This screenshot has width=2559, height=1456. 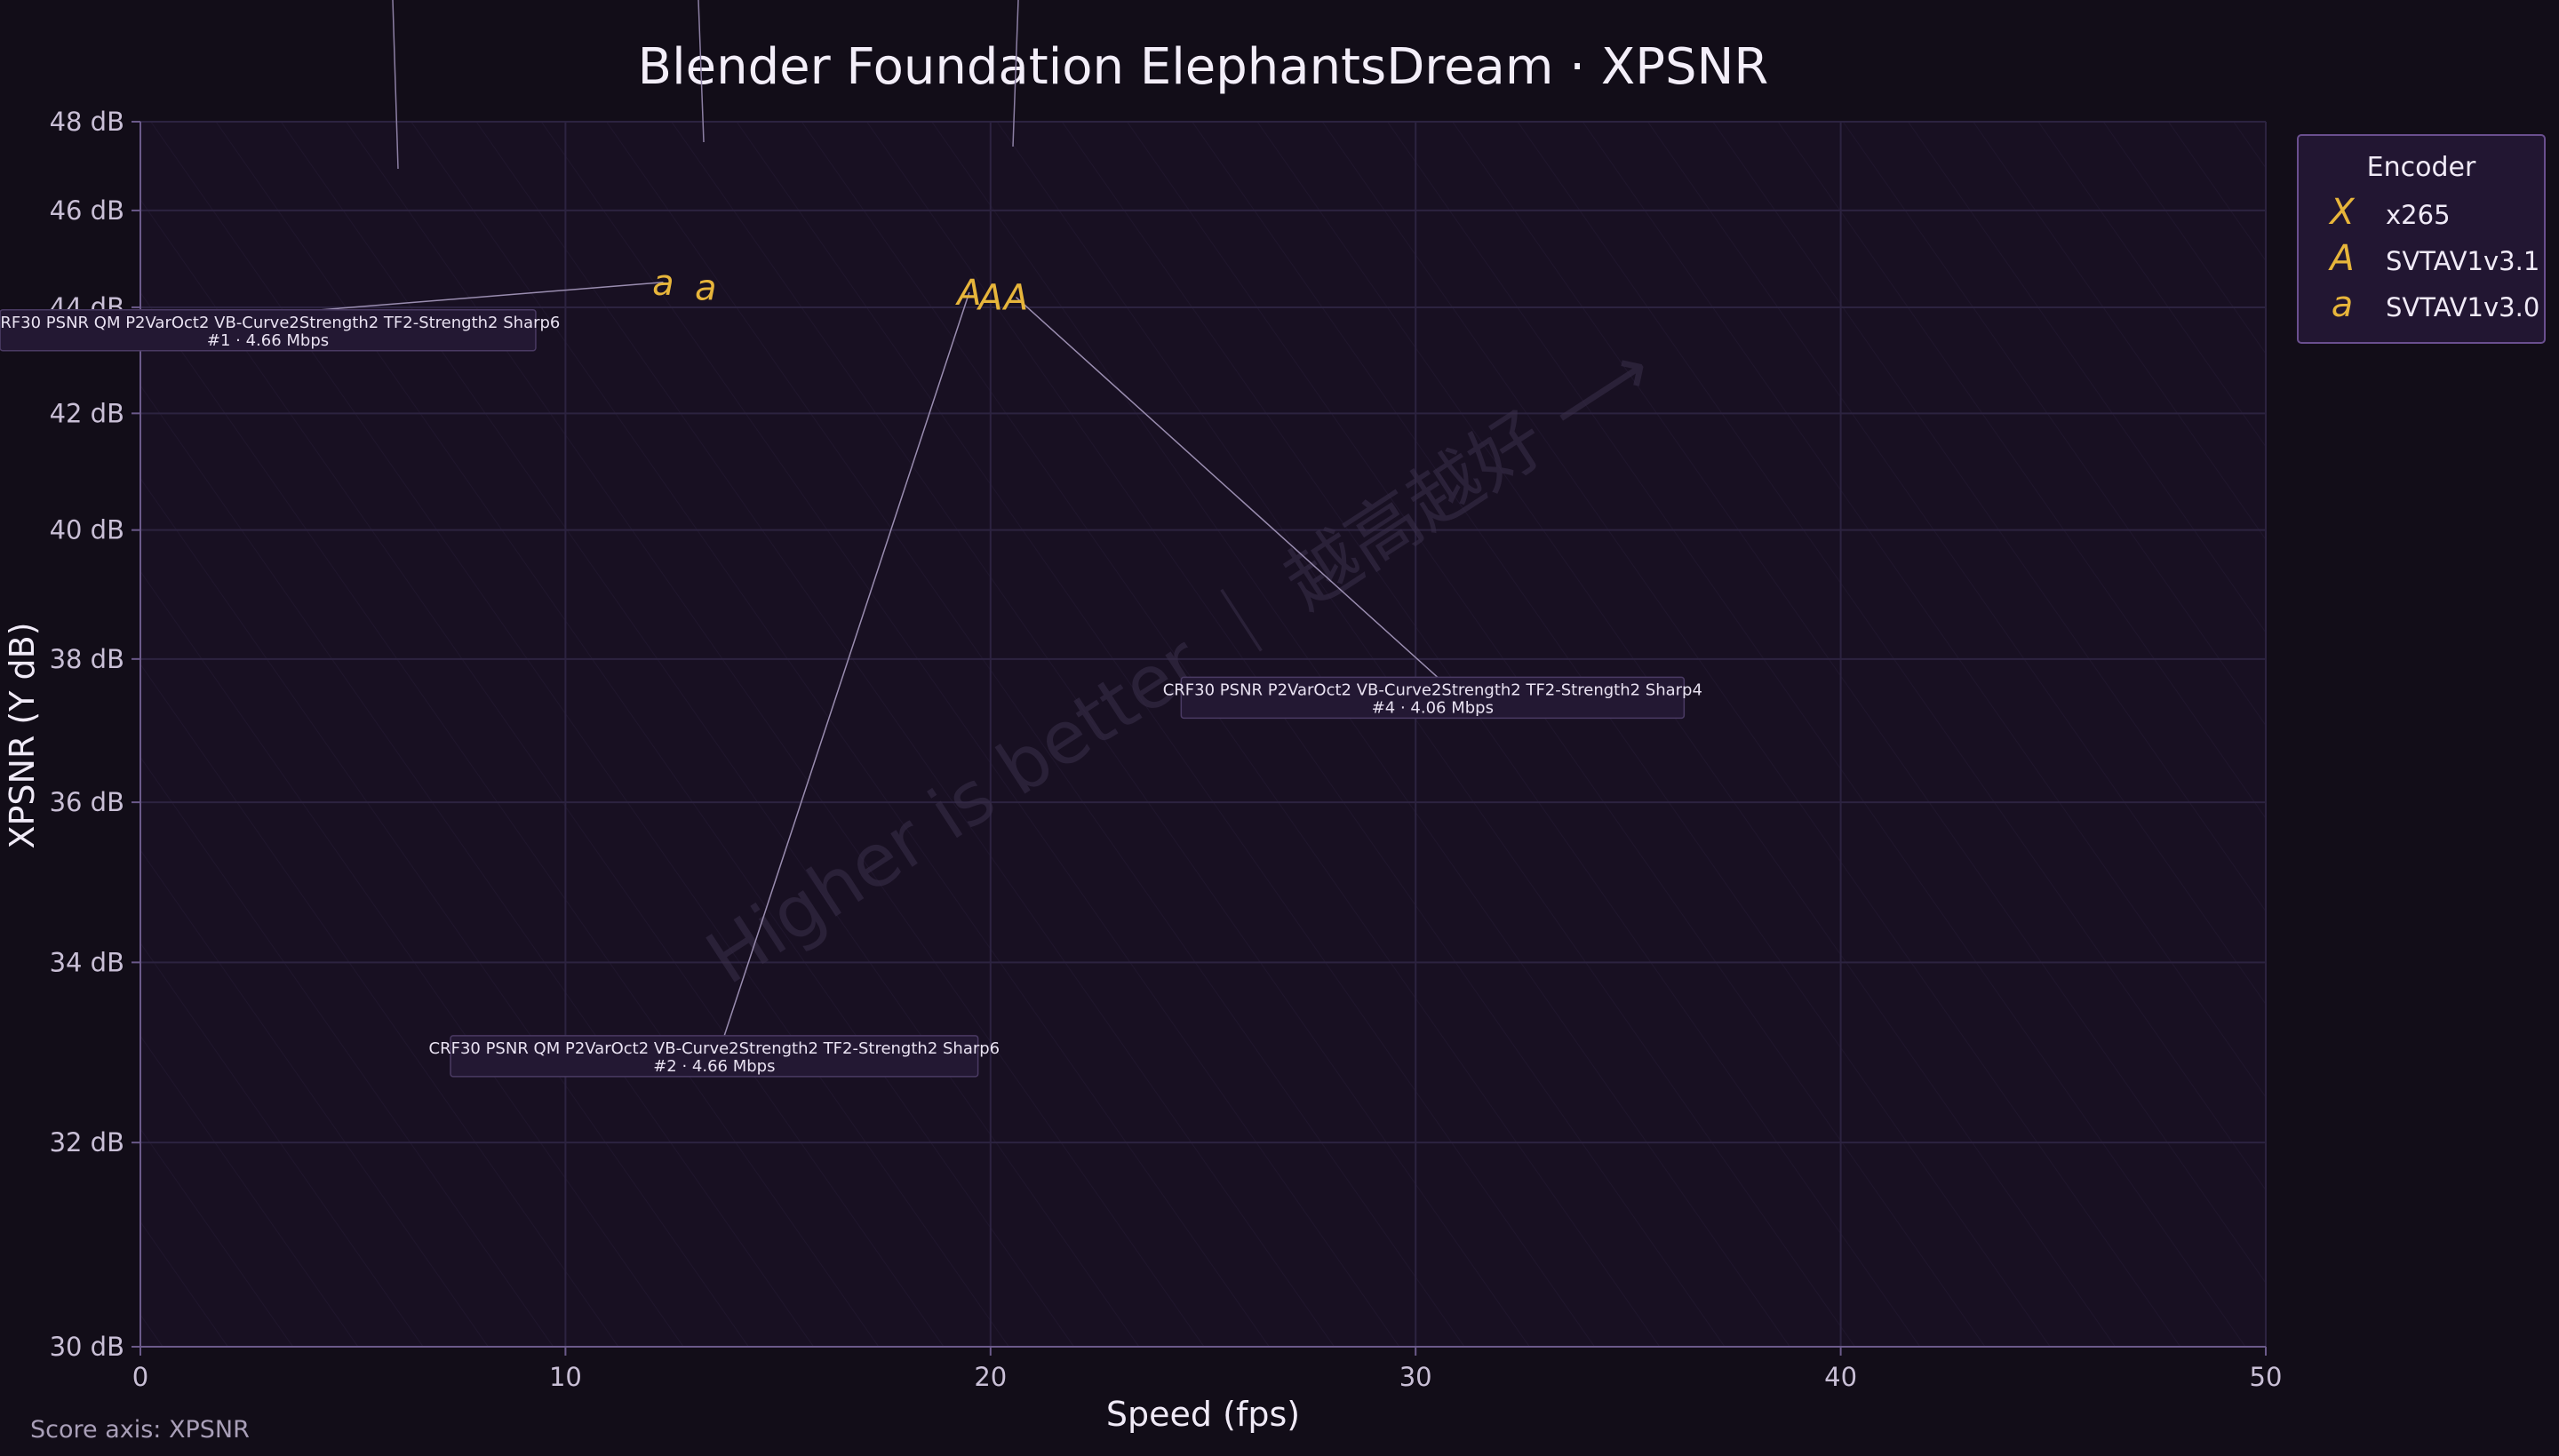 What do you see at coordinates (87, 122) in the screenshot?
I see `y-tick-label: 48 dB` at bounding box center [87, 122].